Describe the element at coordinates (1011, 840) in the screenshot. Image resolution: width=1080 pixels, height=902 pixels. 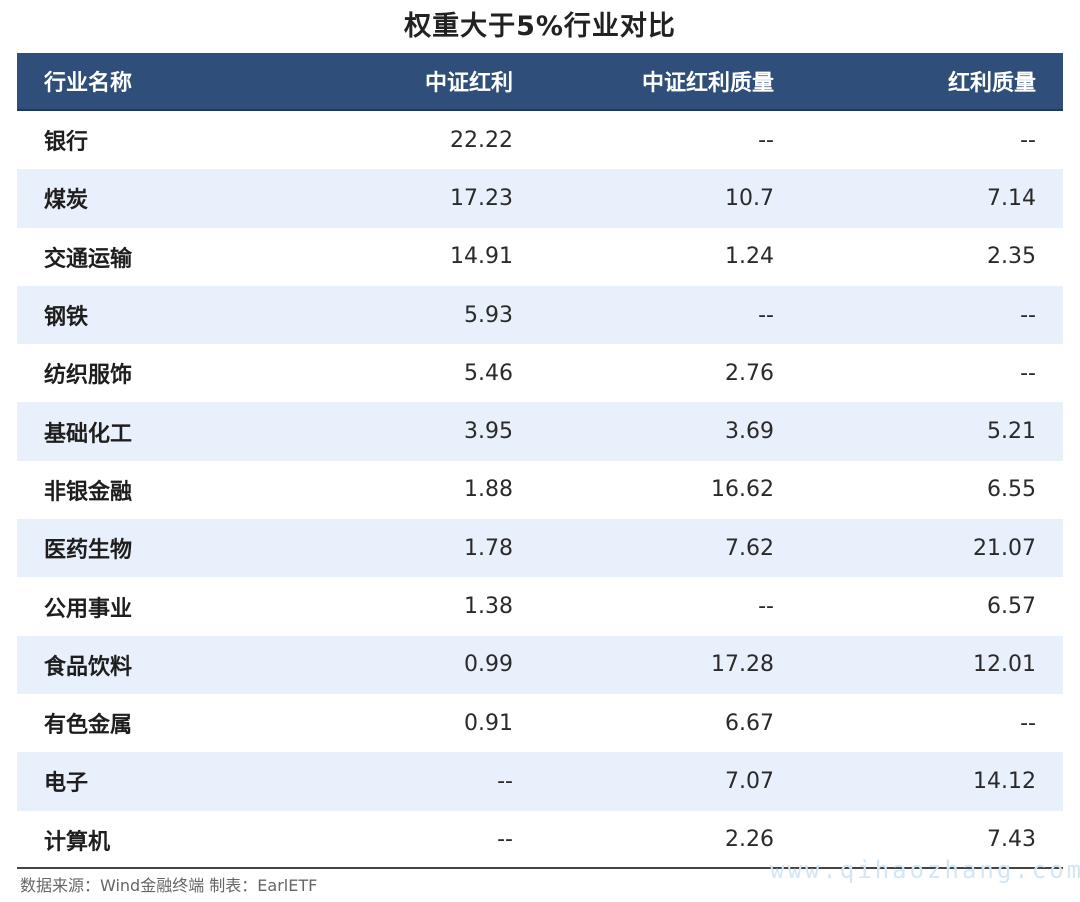
I see `dividend-quality-cell: 7.43` at that location.